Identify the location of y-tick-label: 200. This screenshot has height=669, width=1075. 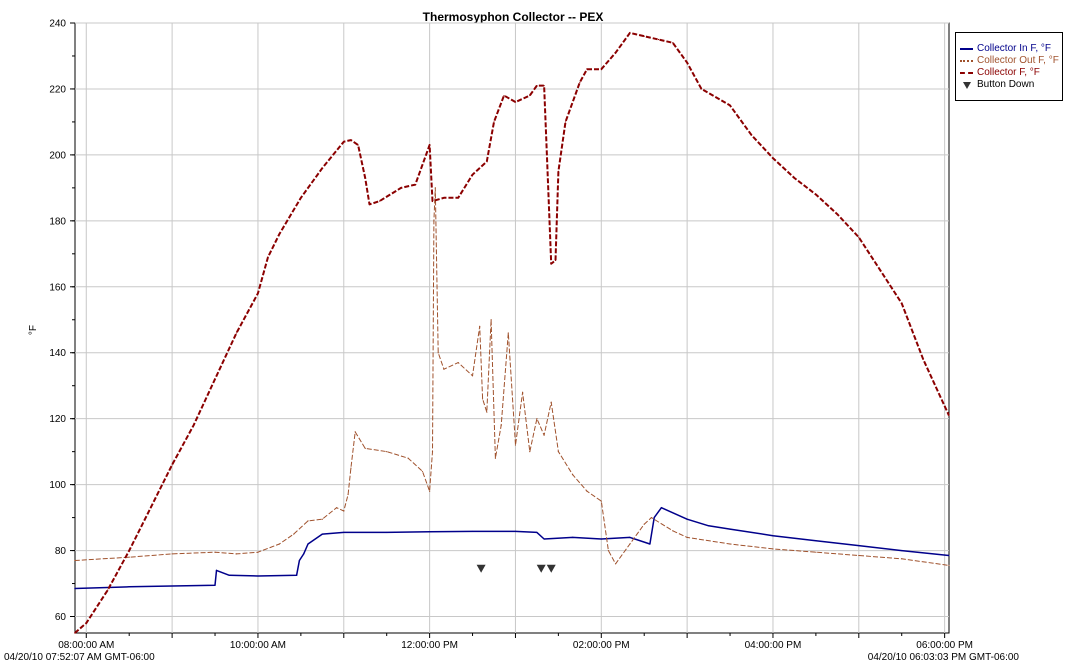
(57, 155).